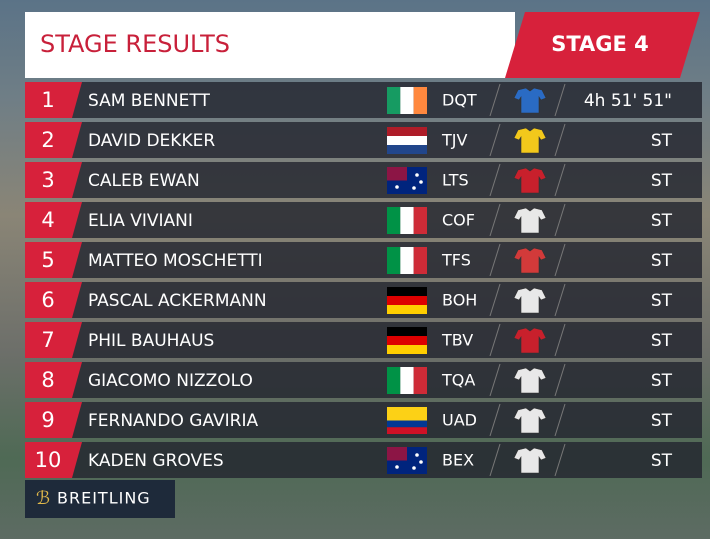  Describe the element at coordinates (149, 101) in the screenshot. I see `rider-name: SAM BENNETT` at that location.